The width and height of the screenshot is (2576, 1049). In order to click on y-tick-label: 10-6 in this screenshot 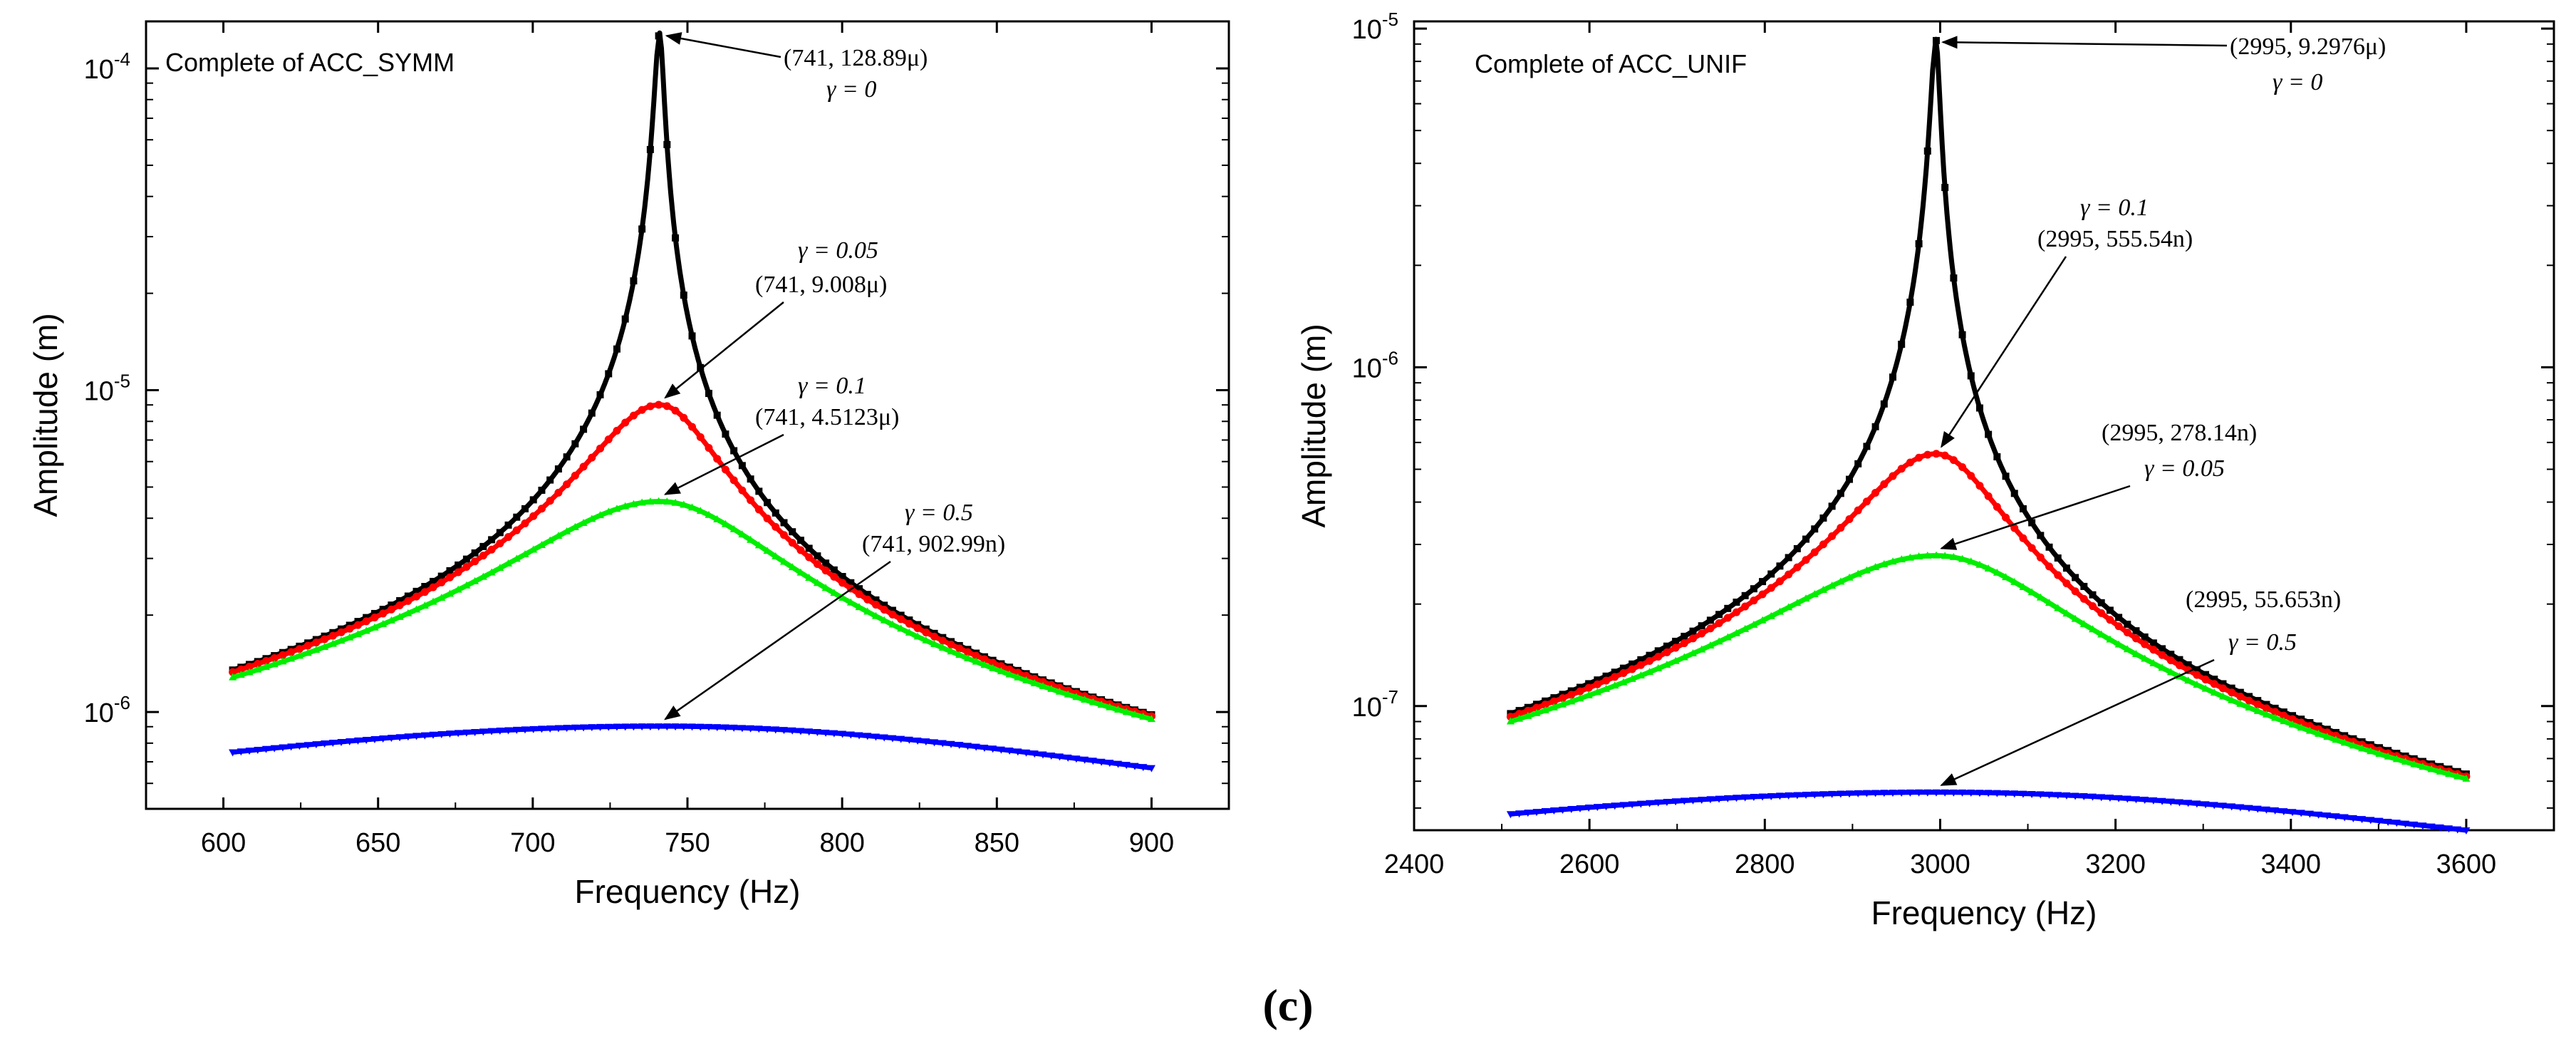, I will do `click(1375, 365)`.